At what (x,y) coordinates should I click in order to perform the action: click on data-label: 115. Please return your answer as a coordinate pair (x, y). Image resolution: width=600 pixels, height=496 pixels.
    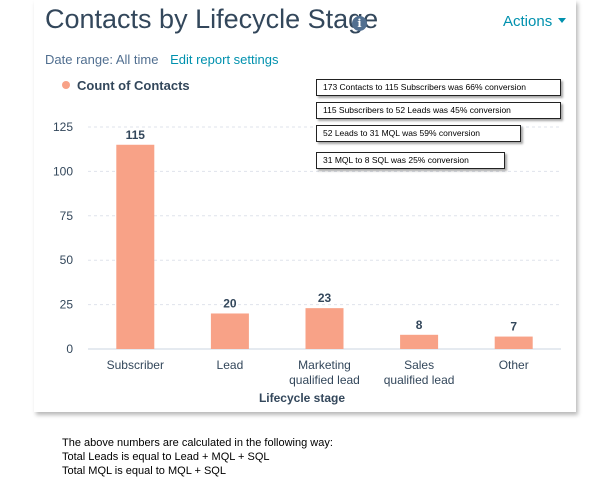
    Looking at the image, I should click on (136, 135).